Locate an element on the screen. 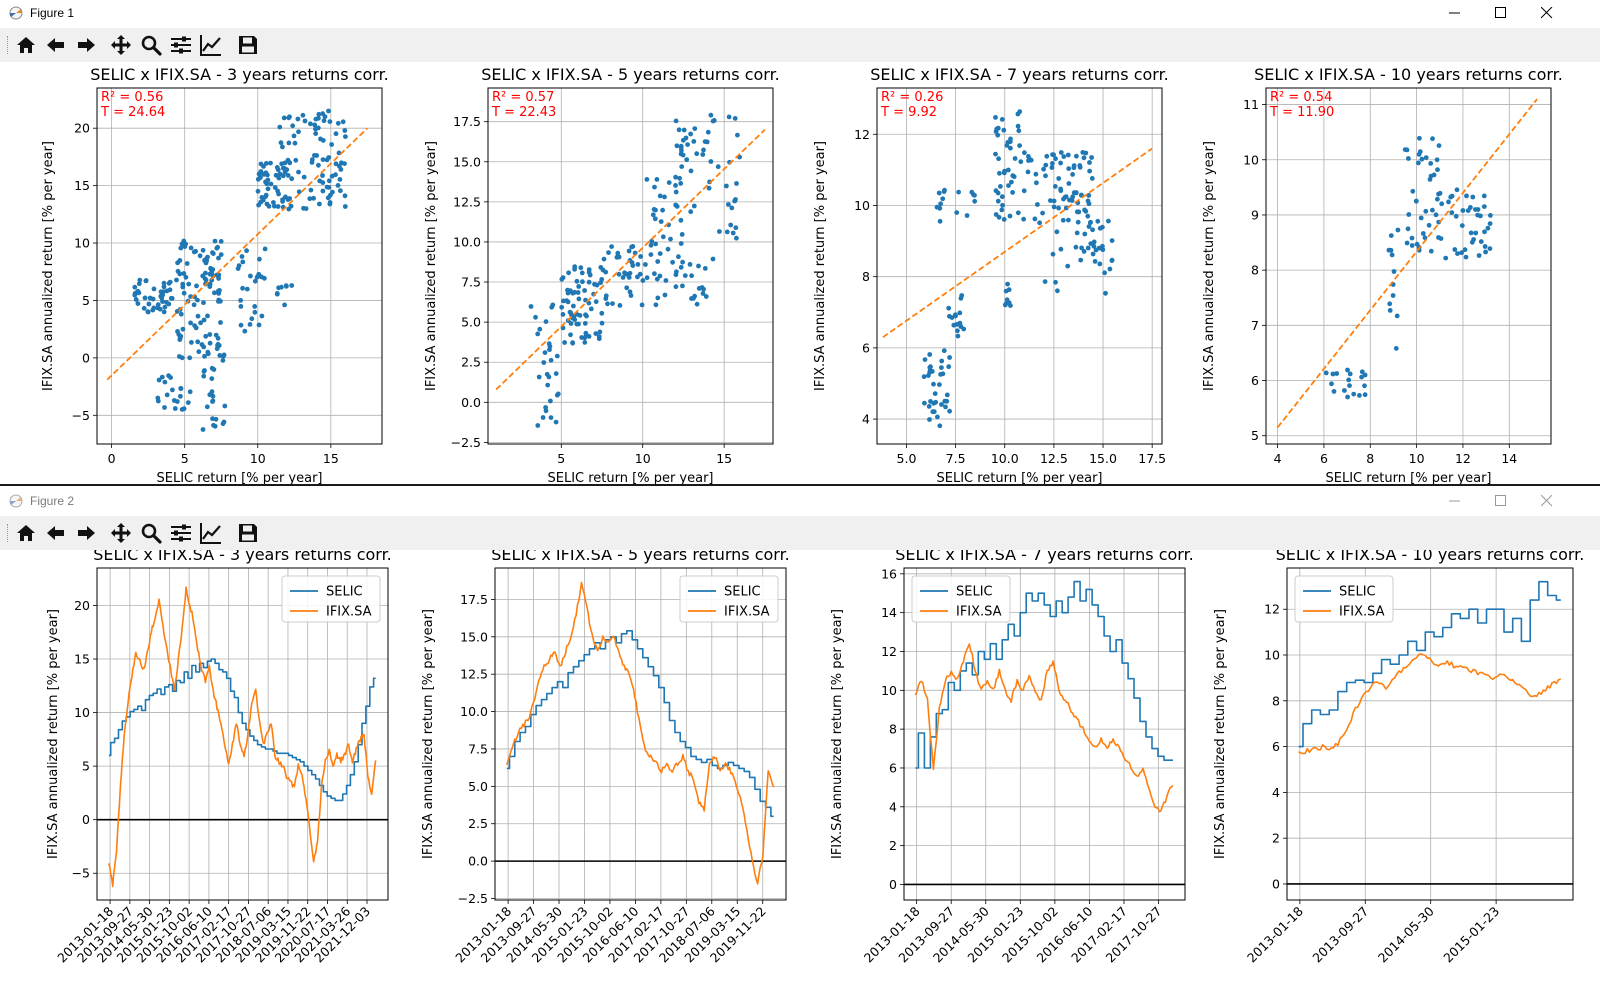  y-tick-label: 12 is located at coordinates (1272, 609).